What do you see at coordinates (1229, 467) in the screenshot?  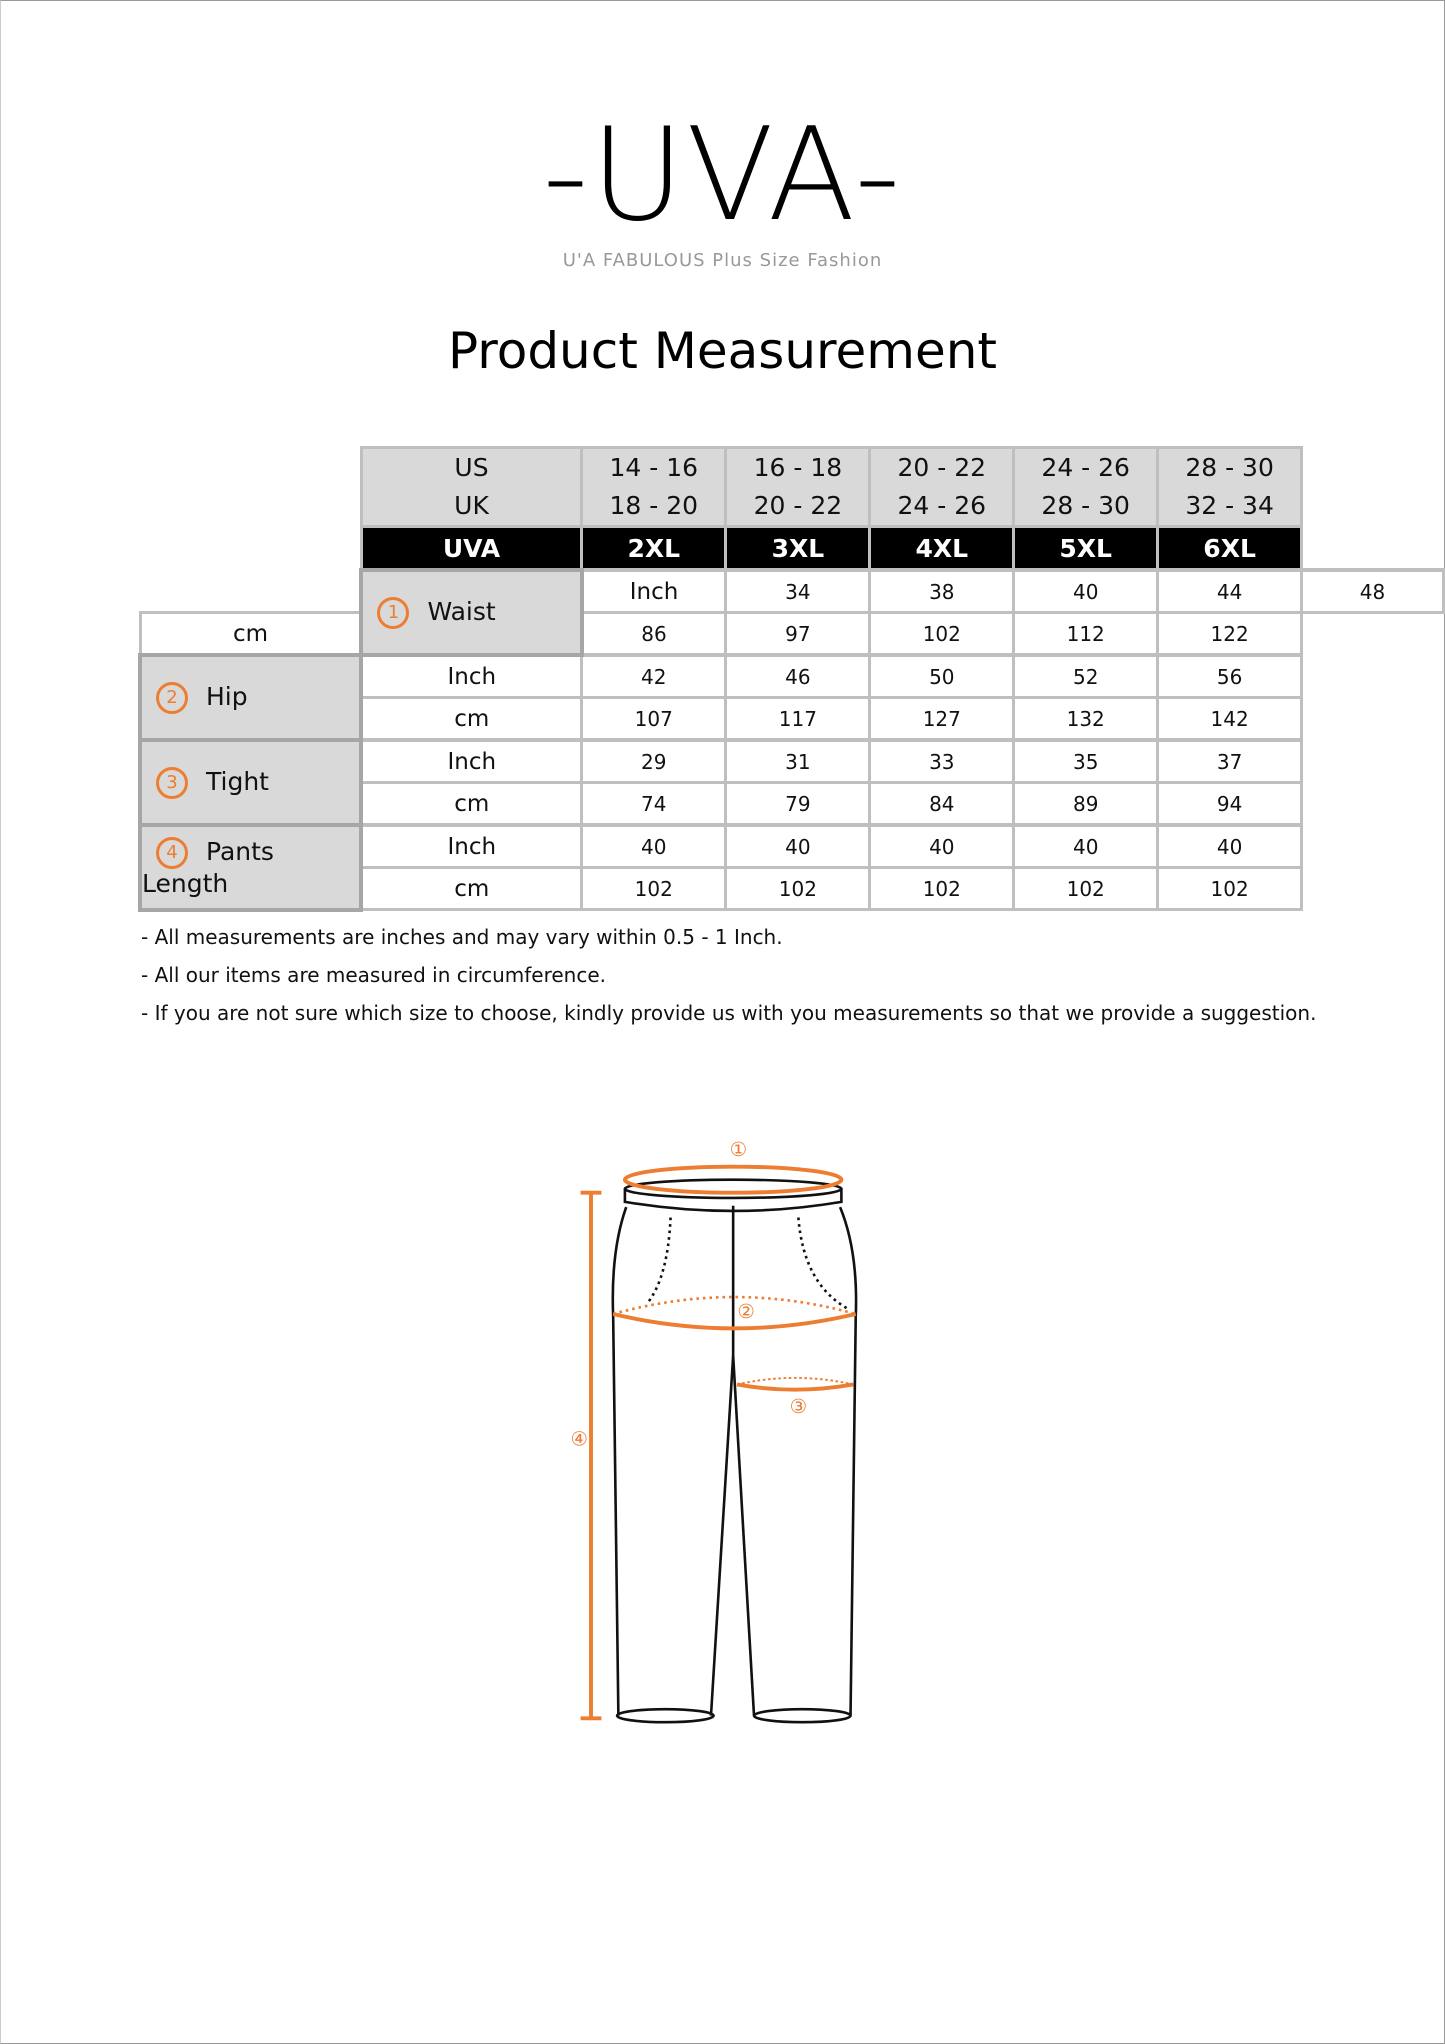 I see `us-size: 28 - 30` at bounding box center [1229, 467].